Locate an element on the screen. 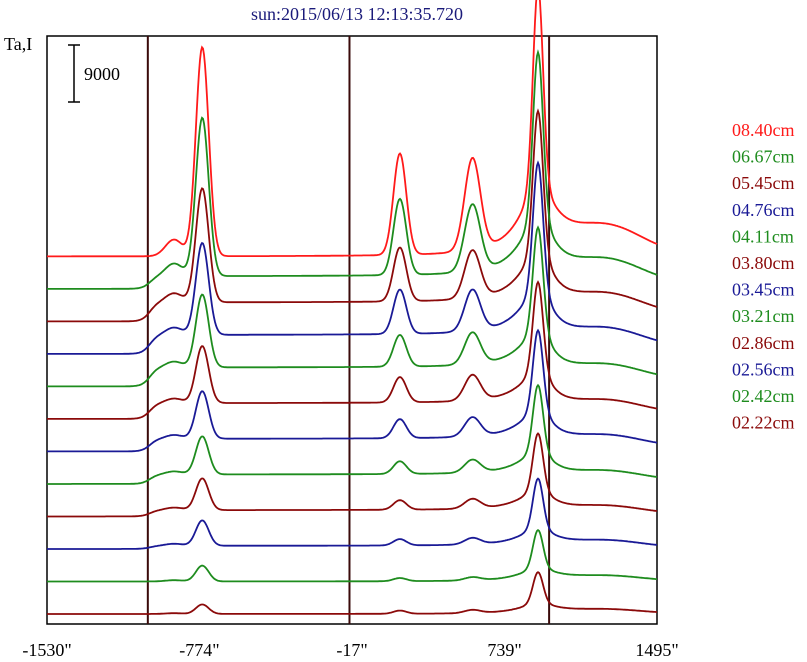  legend-item-02.86cm: 02.86cm is located at coordinates (763, 343).